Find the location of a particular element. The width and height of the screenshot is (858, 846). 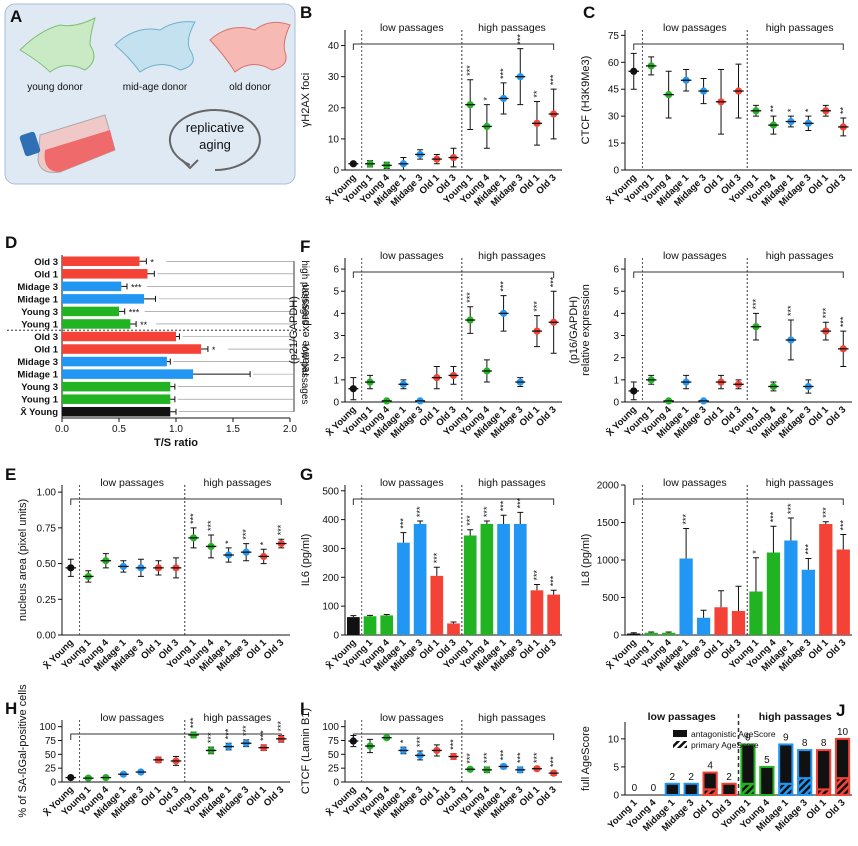

cell-label: young donor is located at coordinates (55, 87).